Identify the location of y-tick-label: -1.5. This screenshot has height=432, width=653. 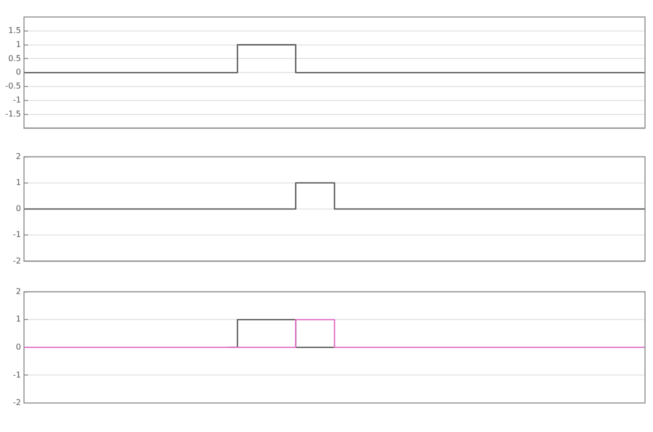
(13, 113).